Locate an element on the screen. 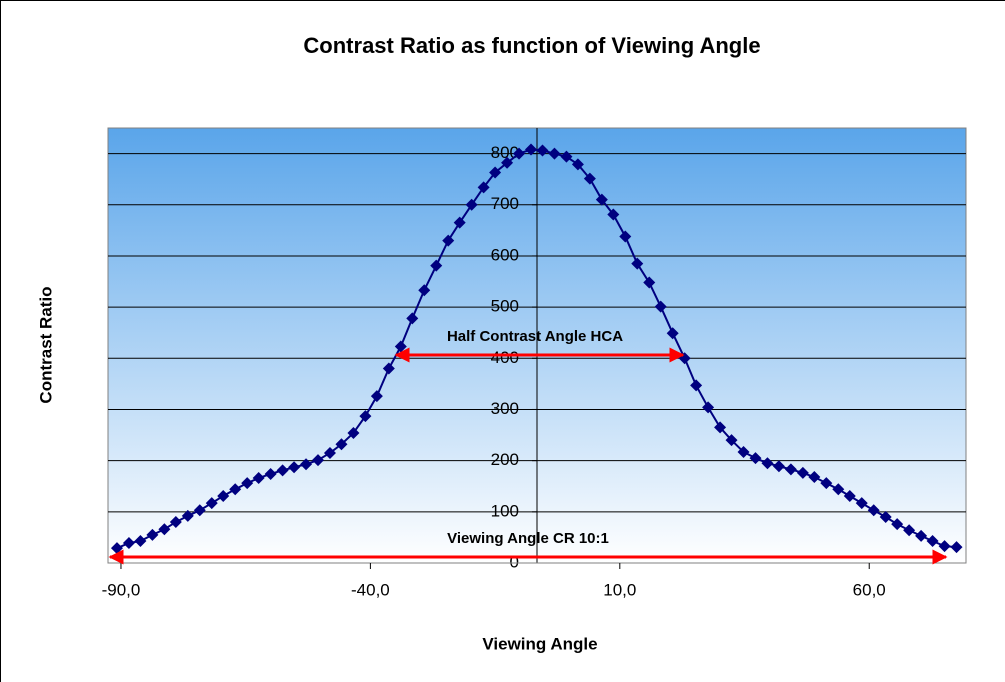 This screenshot has height=682, width=1005. y-tick-label: 600 is located at coordinates (505, 254).